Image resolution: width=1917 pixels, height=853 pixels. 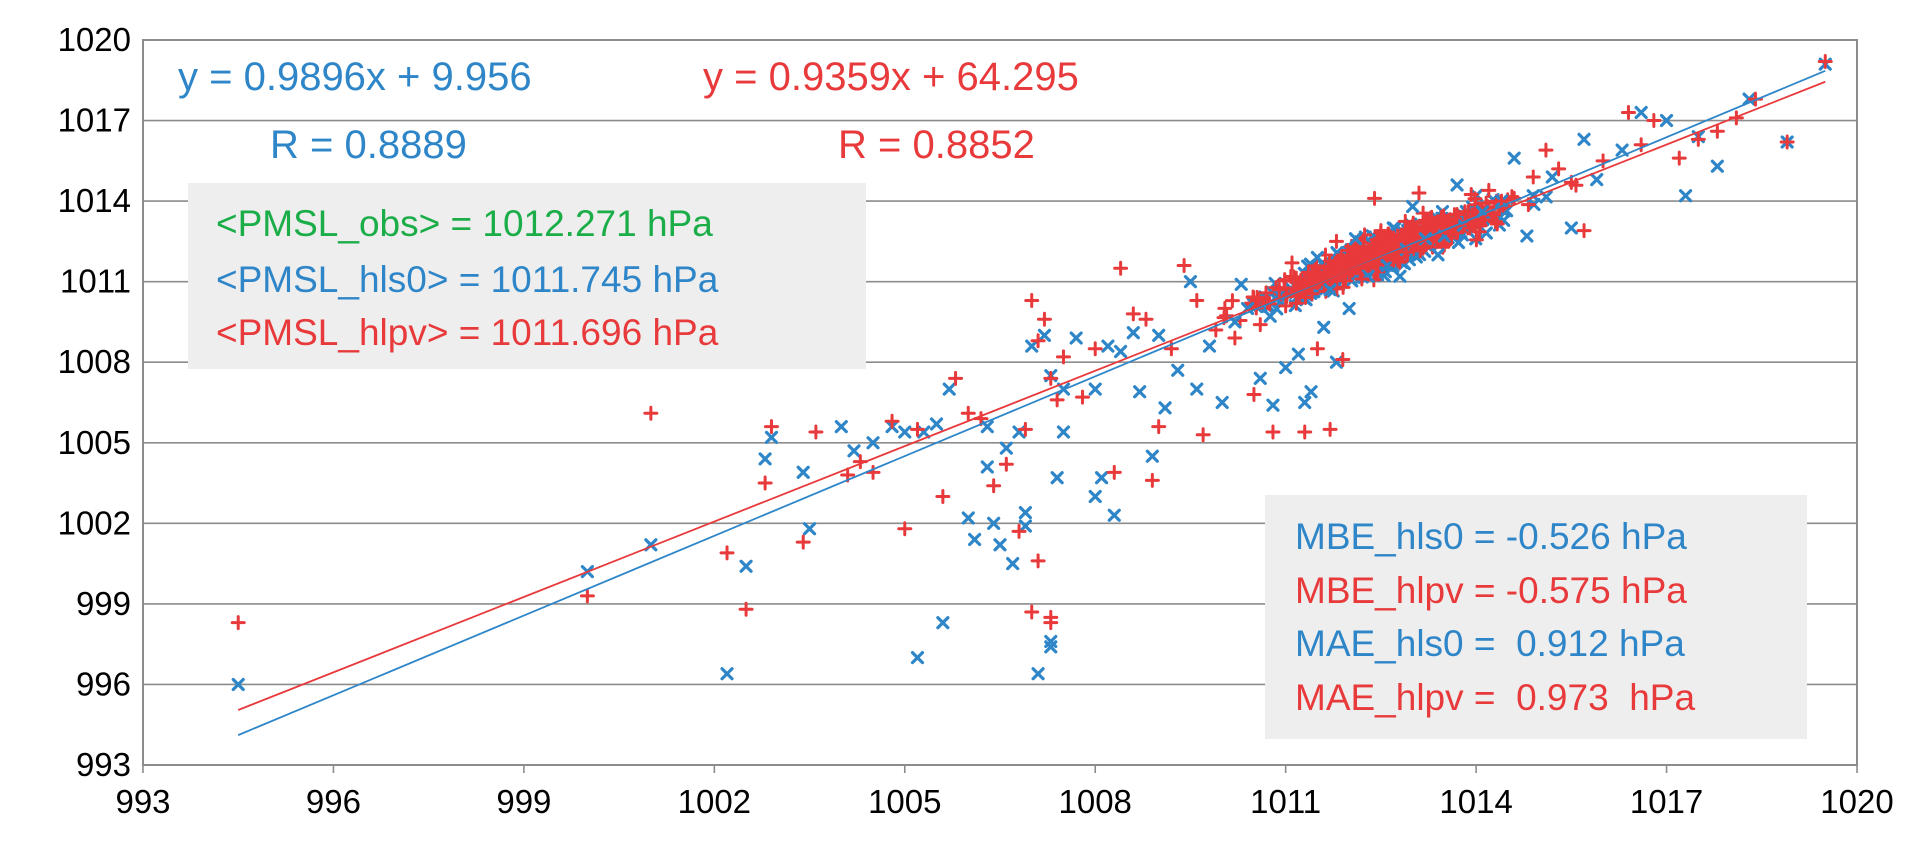 What do you see at coordinates (1285, 801) in the screenshot?
I see `x-tick-label: 1011` at bounding box center [1285, 801].